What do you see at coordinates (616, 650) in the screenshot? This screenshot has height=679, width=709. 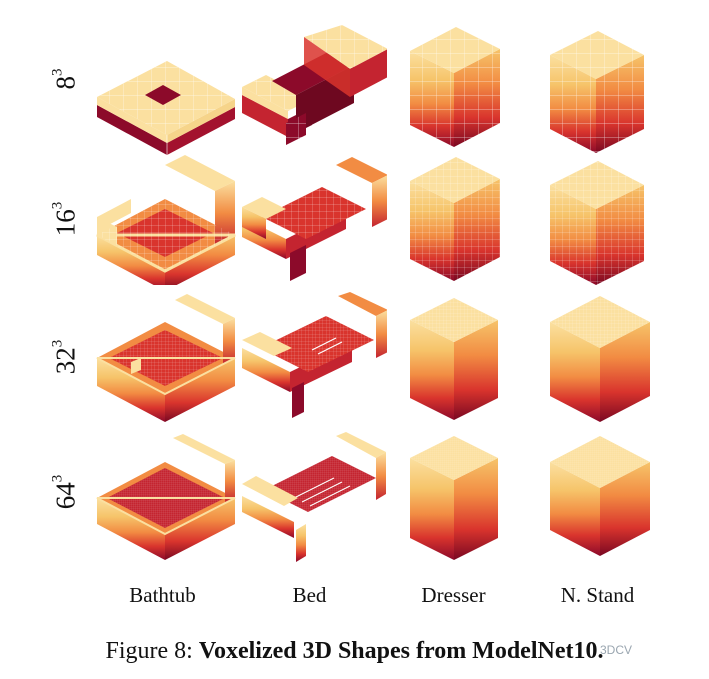 I see `watermark-text: 3DCV` at bounding box center [616, 650].